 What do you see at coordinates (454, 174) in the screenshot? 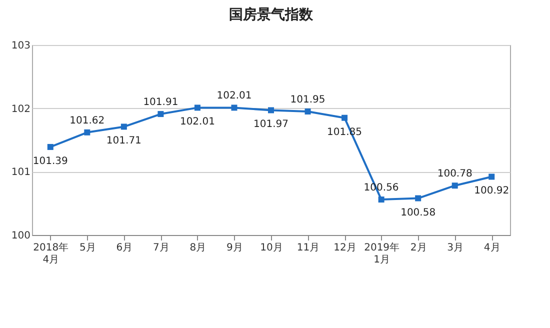
I see `data-label: 100.78` at bounding box center [454, 174].